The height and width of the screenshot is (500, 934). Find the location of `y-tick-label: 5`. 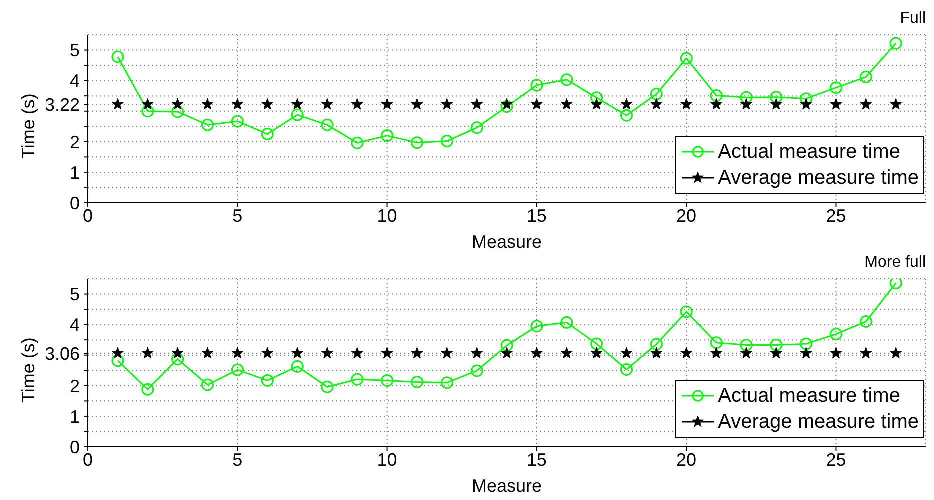

y-tick-label: 5 is located at coordinates (75, 294).